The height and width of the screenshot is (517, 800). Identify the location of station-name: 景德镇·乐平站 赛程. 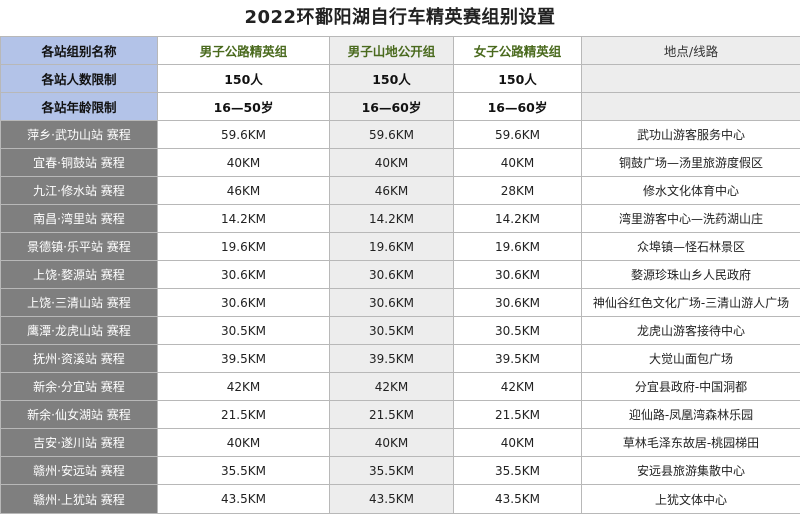
(79, 246).